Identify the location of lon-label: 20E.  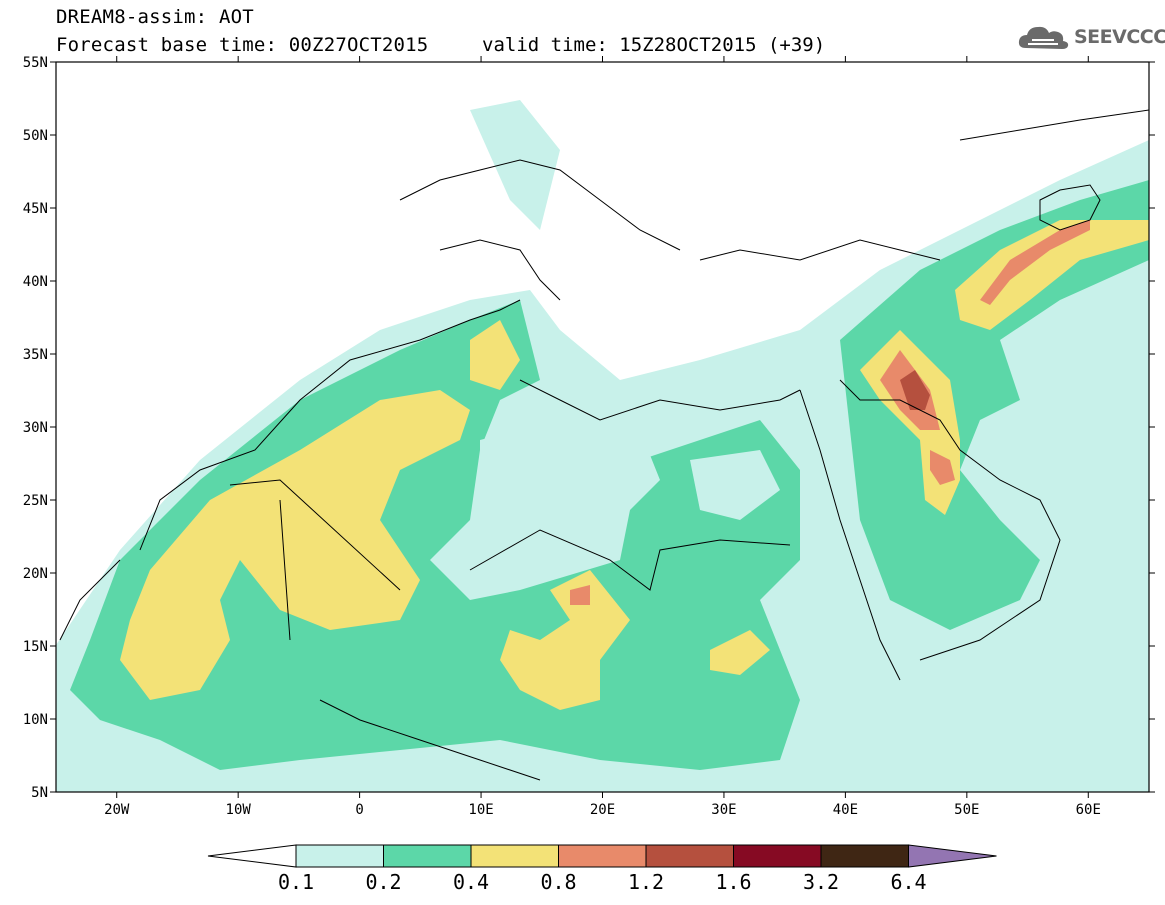
(602, 810).